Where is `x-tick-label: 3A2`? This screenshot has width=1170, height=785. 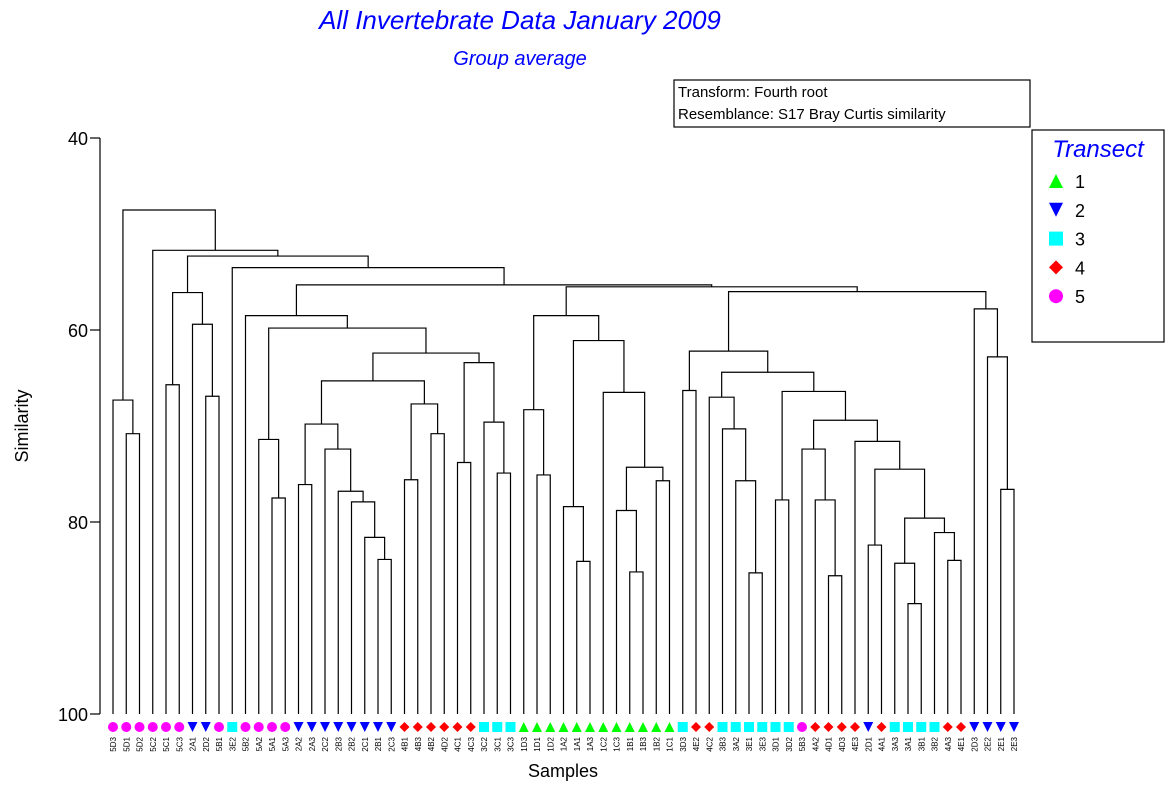
x-tick-label: 3A2 is located at coordinates (736, 743).